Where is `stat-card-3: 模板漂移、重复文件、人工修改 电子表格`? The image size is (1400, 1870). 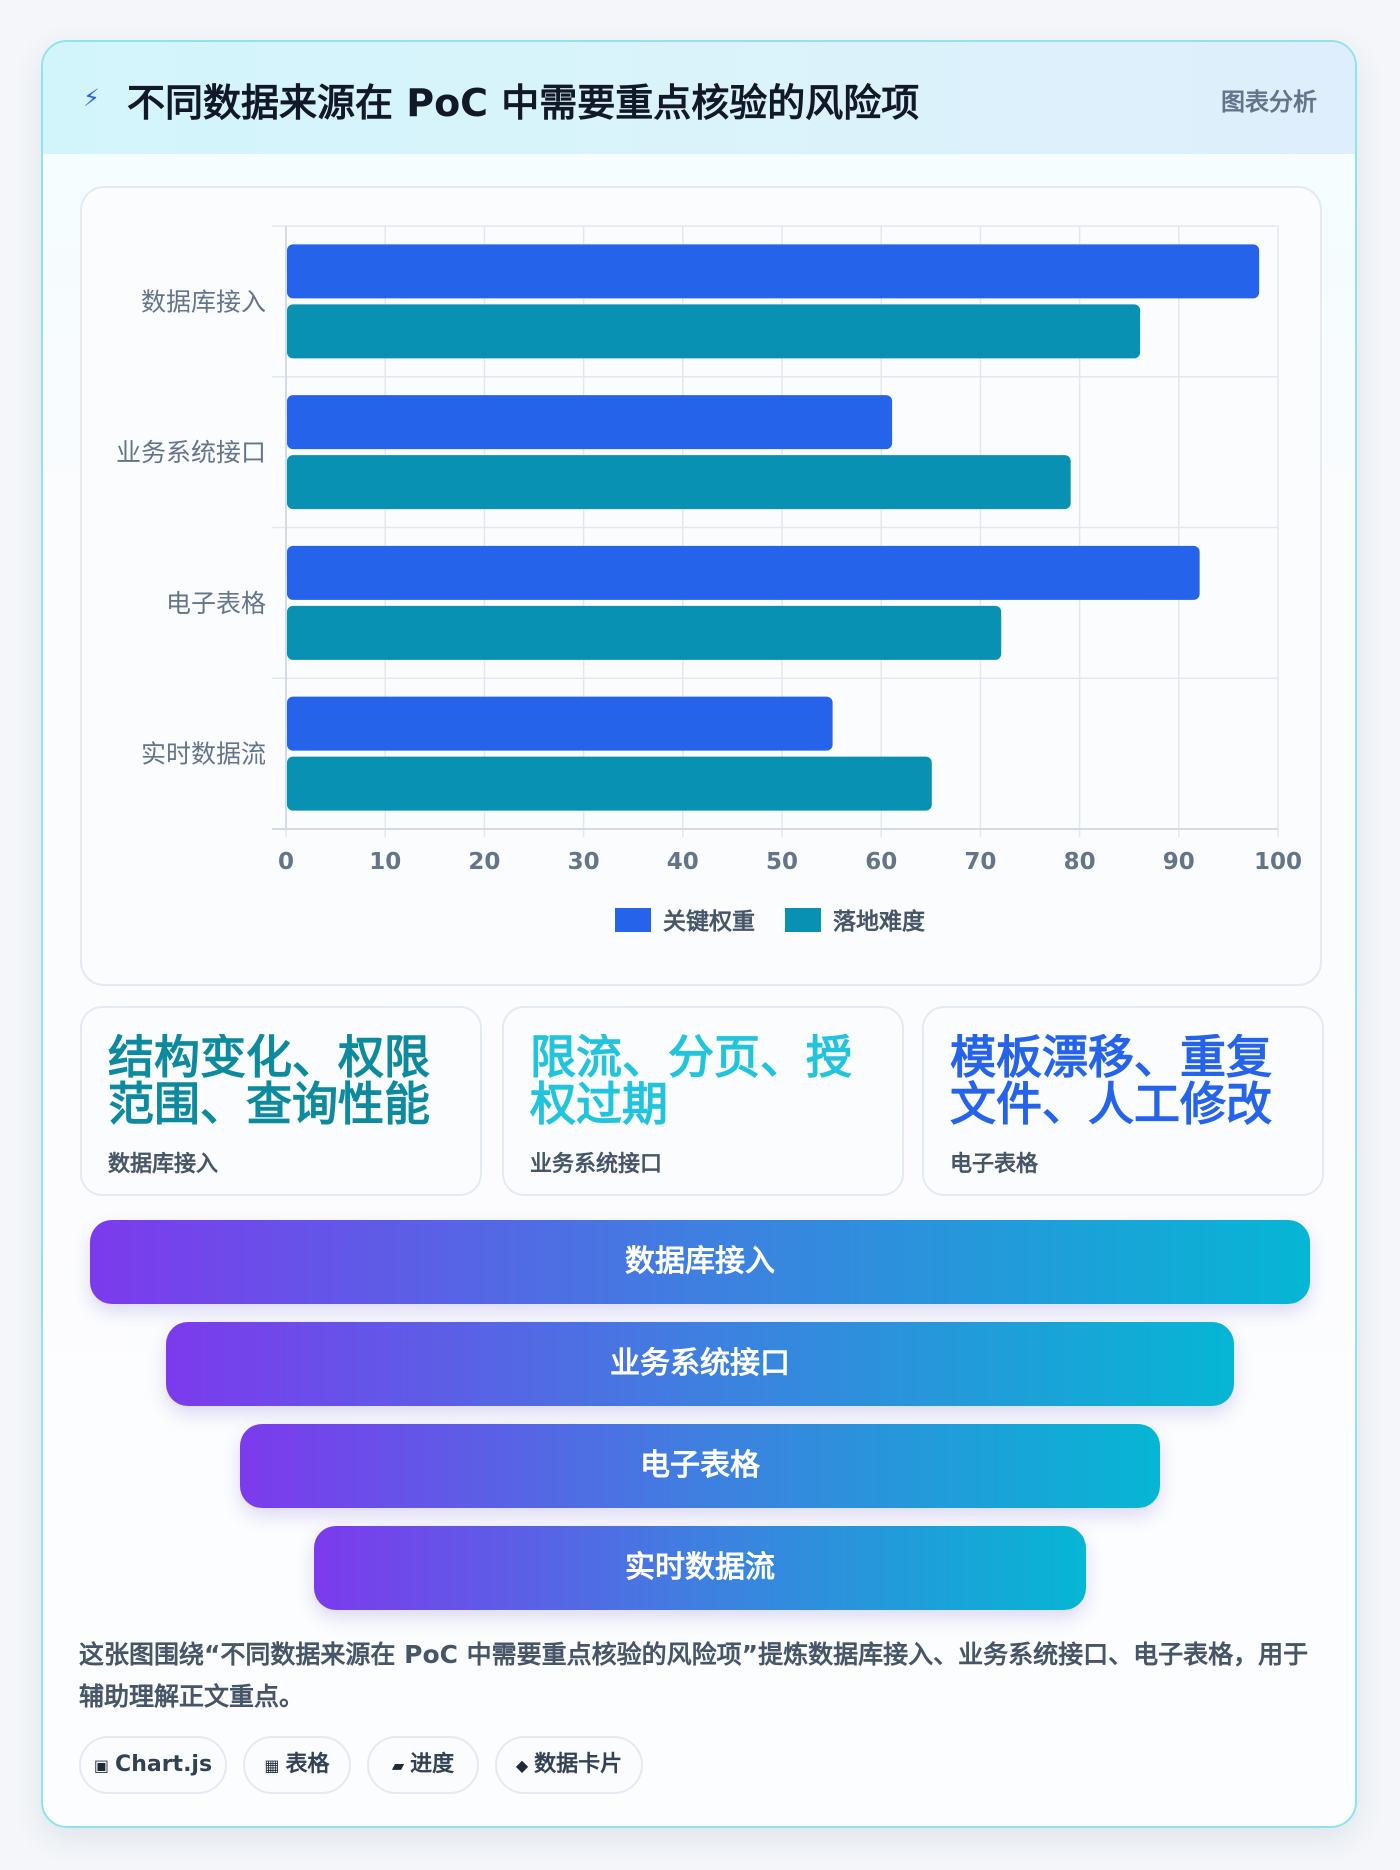 stat-card-3: 模板漂移、重复文件、人工修改 电子表格 is located at coordinates (1123, 1101).